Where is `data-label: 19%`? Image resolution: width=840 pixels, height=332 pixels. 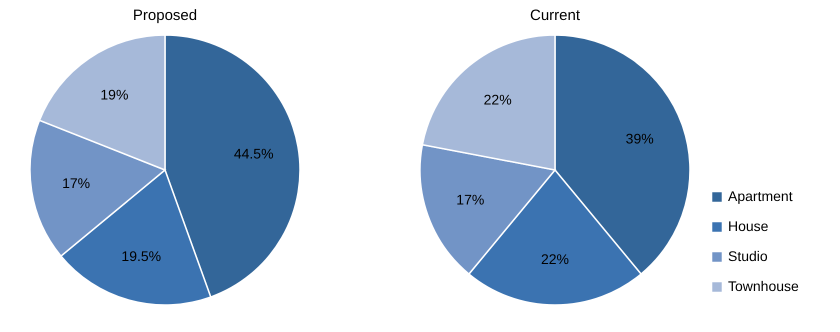
data-label: 19% is located at coordinates (114, 94).